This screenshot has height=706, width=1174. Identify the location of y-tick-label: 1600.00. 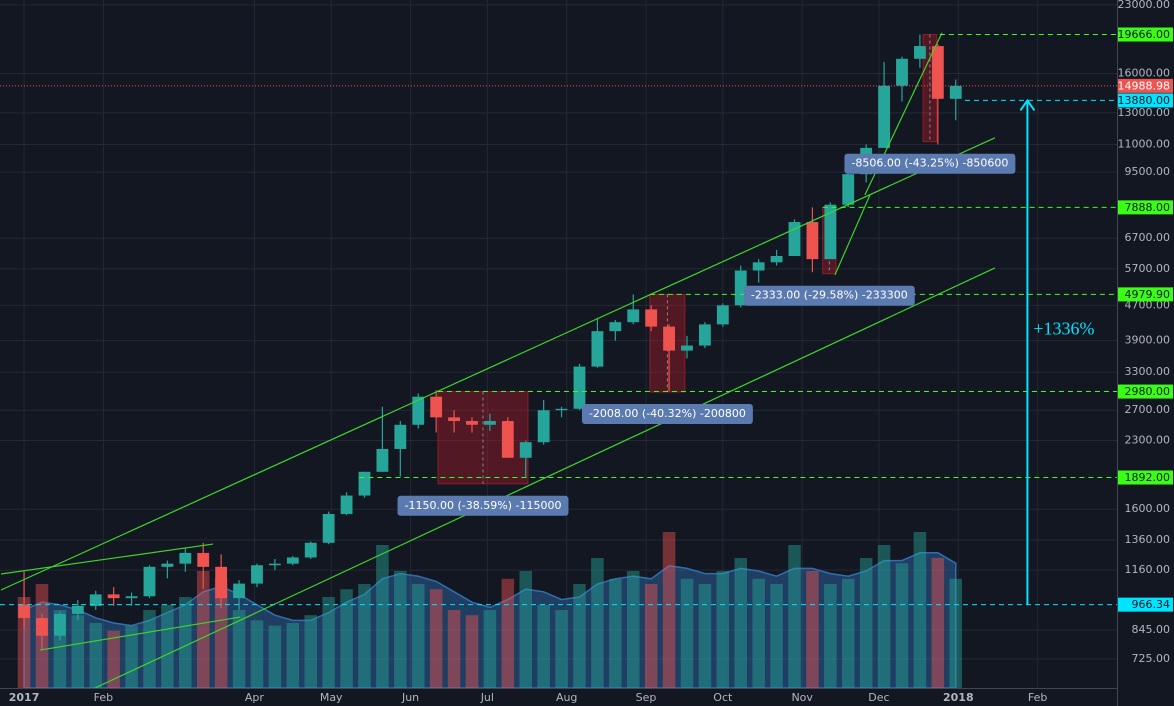
(1148, 508).